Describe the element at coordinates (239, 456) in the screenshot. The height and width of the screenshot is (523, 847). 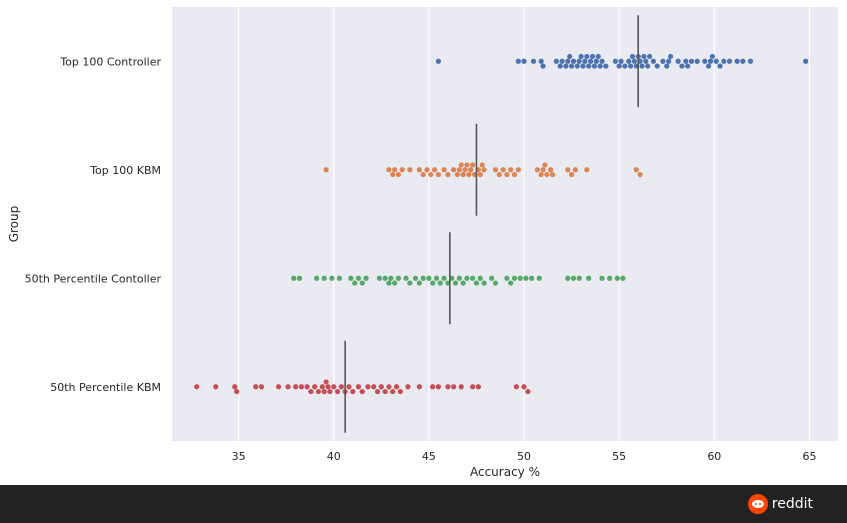
I see `x-tick-label: 35` at that location.